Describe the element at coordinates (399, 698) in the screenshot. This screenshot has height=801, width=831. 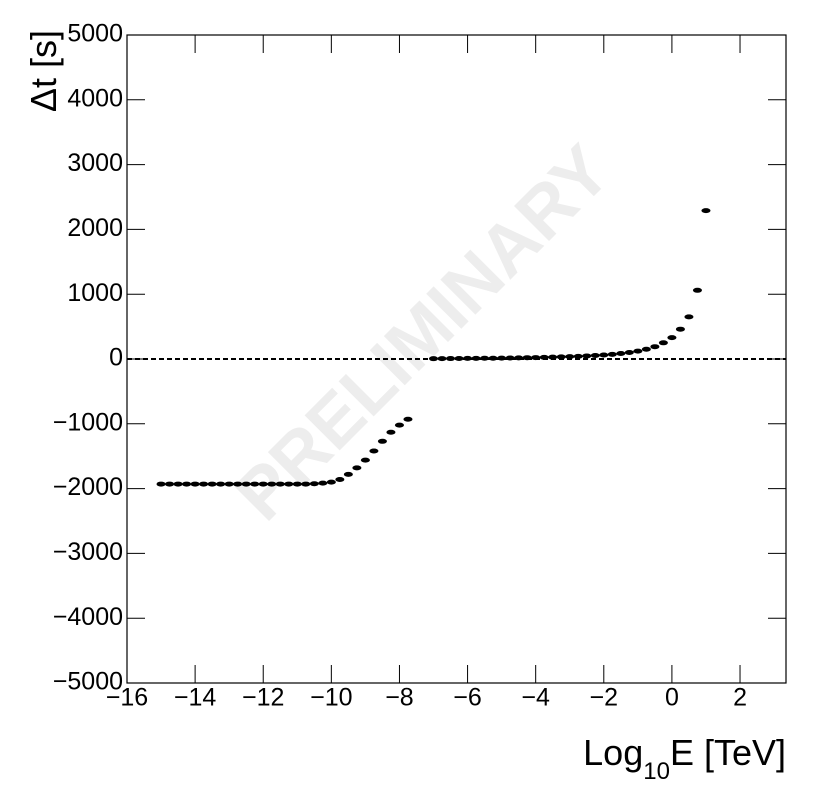
I see `x-tick-label: −8` at that location.